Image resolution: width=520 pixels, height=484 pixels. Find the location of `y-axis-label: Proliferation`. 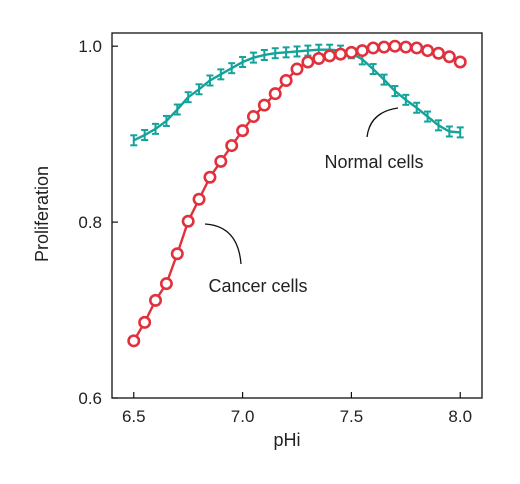

y-axis-label: Proliferation is located at coordinates (42, 214).